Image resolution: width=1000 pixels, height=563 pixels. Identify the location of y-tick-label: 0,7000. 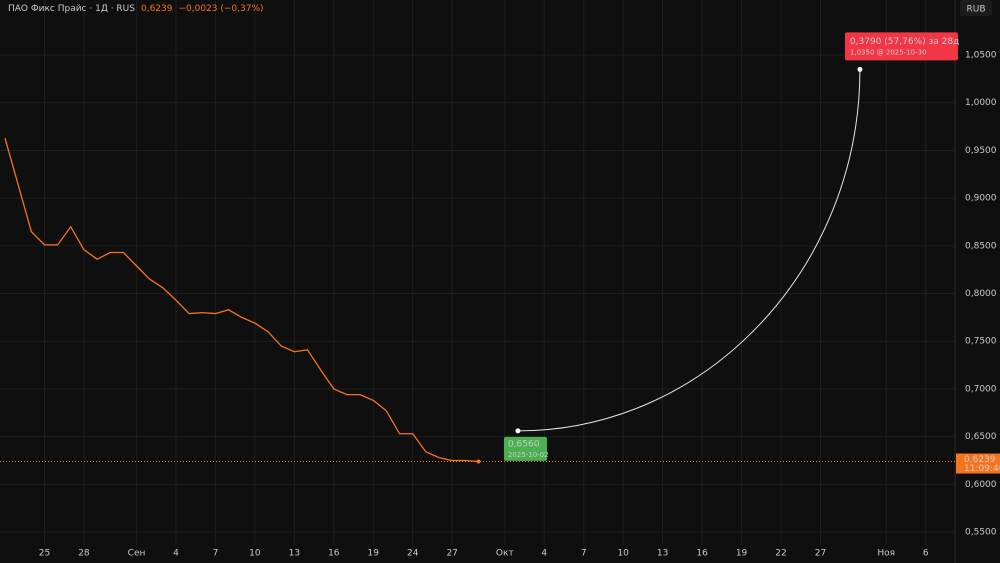
(981, 389).